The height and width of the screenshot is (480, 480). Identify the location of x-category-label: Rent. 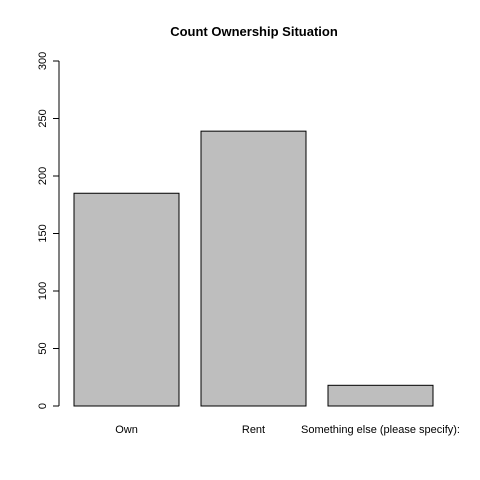
(253, 430).